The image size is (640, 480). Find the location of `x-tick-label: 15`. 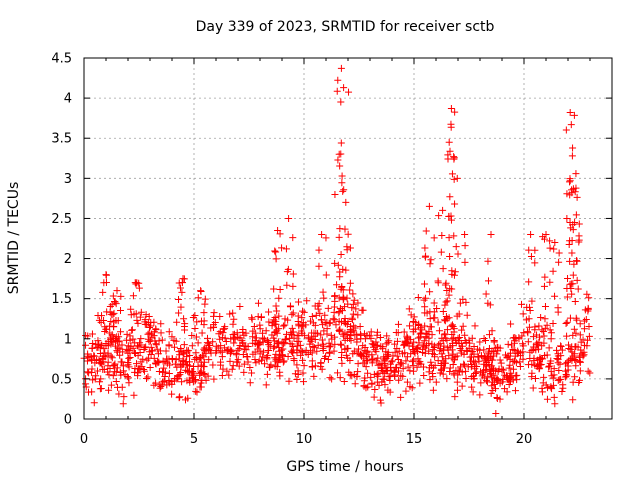

x-tick-label: 15 is located at coordinates (414, 439).